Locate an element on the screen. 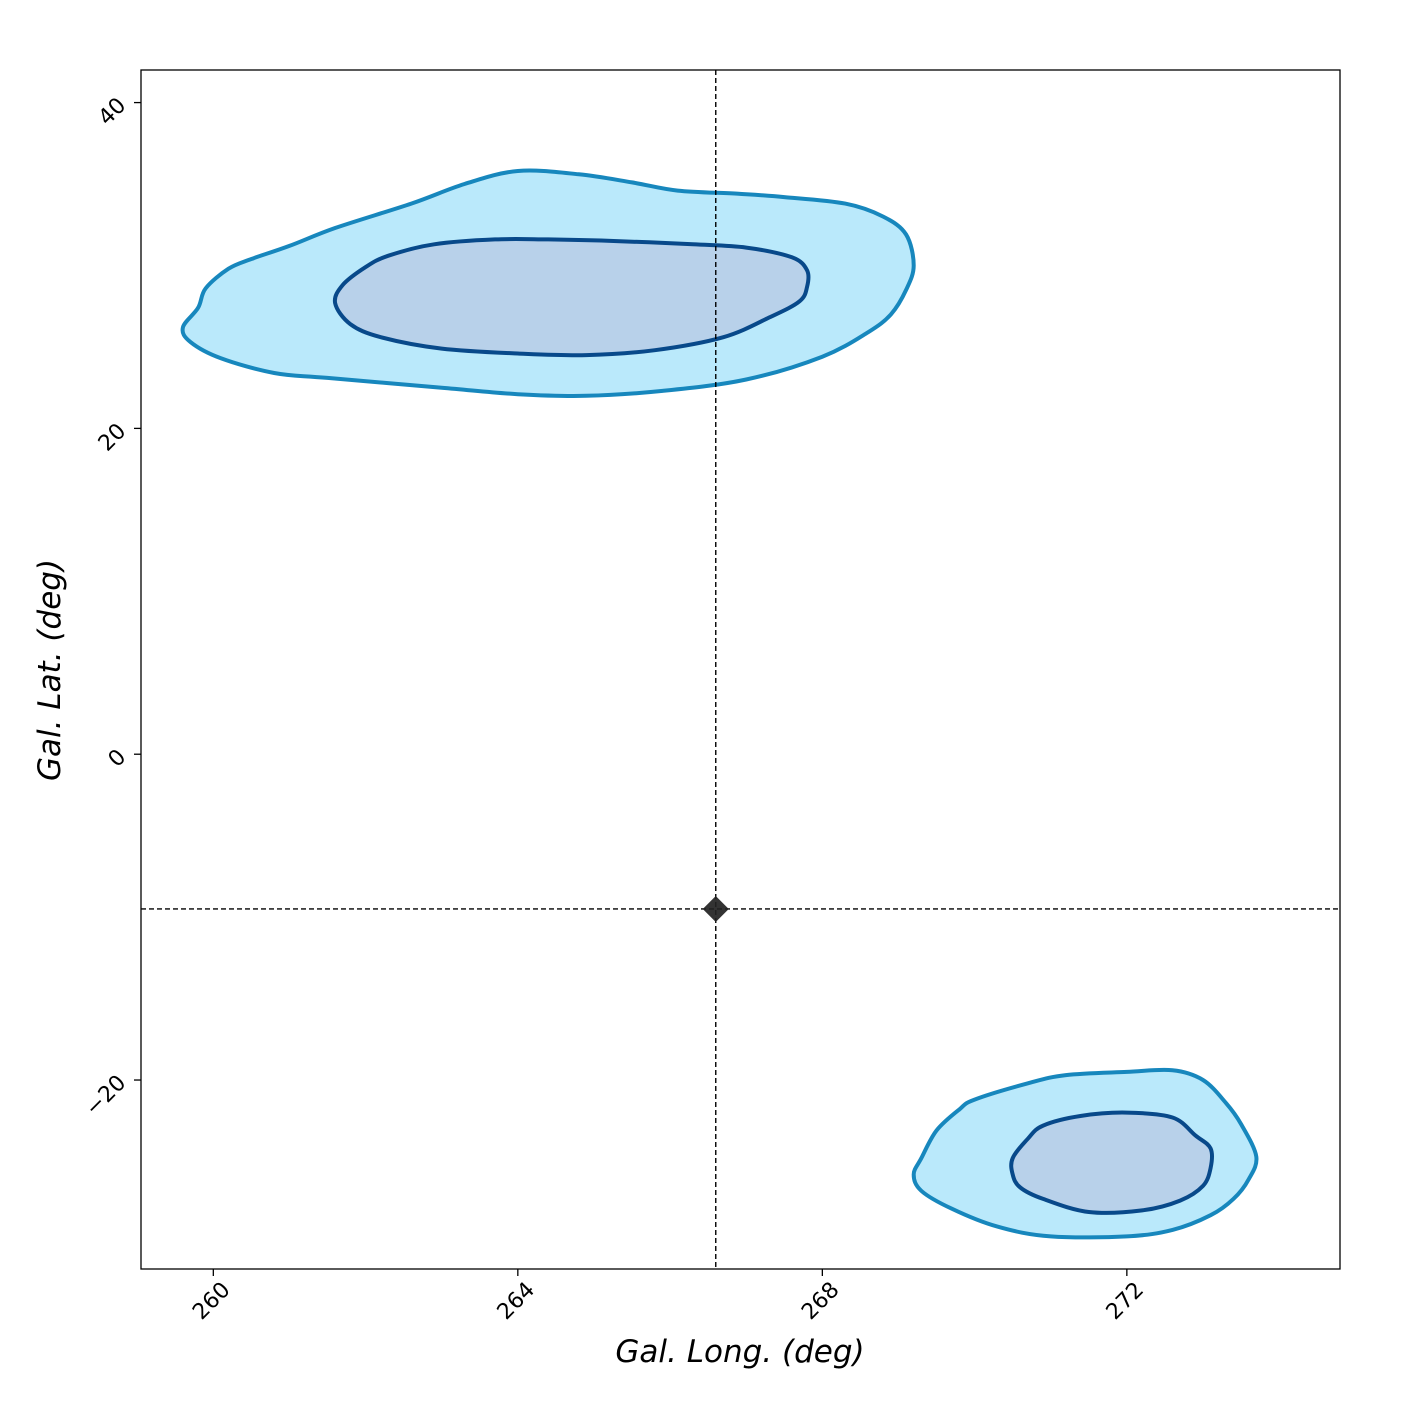 This screenshot has width=1410, height=1410. x-axis-ticks: 260 264 268 272 is located at coordinates (668, 1297).